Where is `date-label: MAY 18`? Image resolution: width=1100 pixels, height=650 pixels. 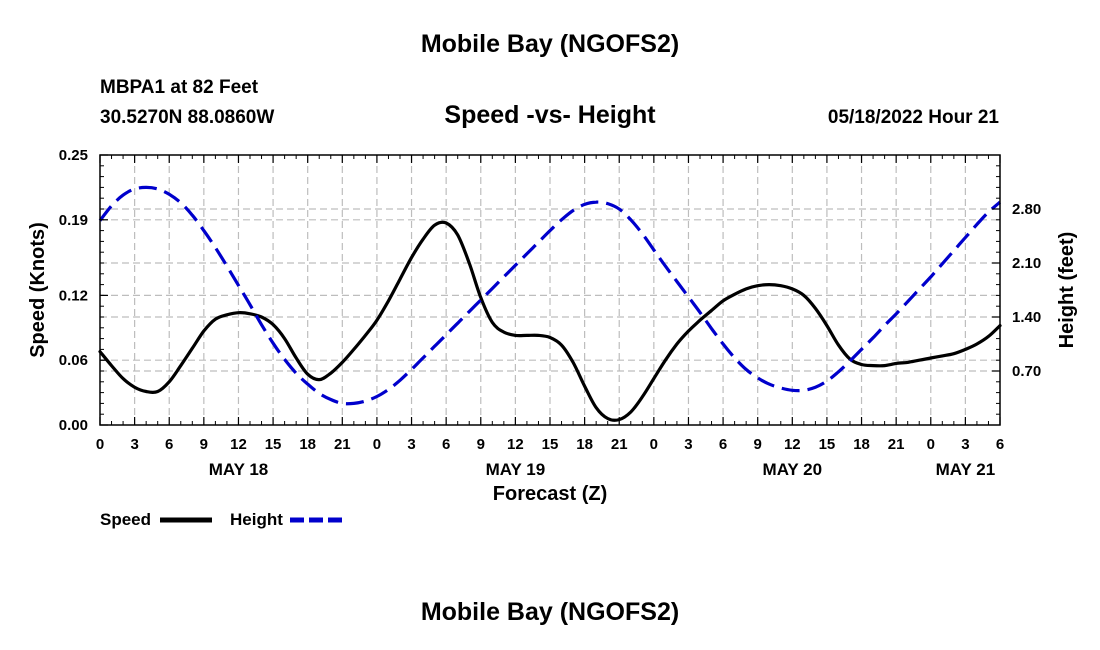
date-label: MAY 18 is located at coordinates (239, 469).